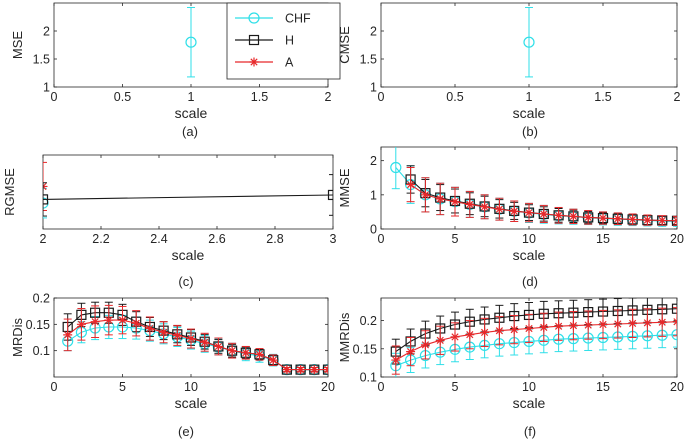 Image resolution: width=685 pixels, height=442 pixels. What do you see at coordinates (17, 337) in the screenshot?
I see `y-axis-label: MRDis` at bounding box center [17, 337].